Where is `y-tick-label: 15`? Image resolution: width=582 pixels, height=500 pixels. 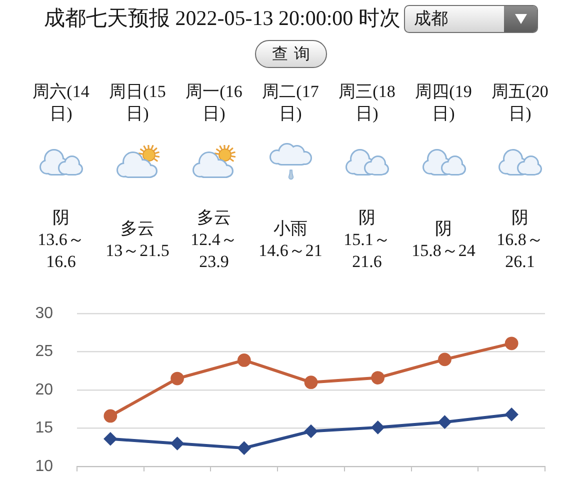
y-tick-label: 15 is located at coordinates (44, 428).